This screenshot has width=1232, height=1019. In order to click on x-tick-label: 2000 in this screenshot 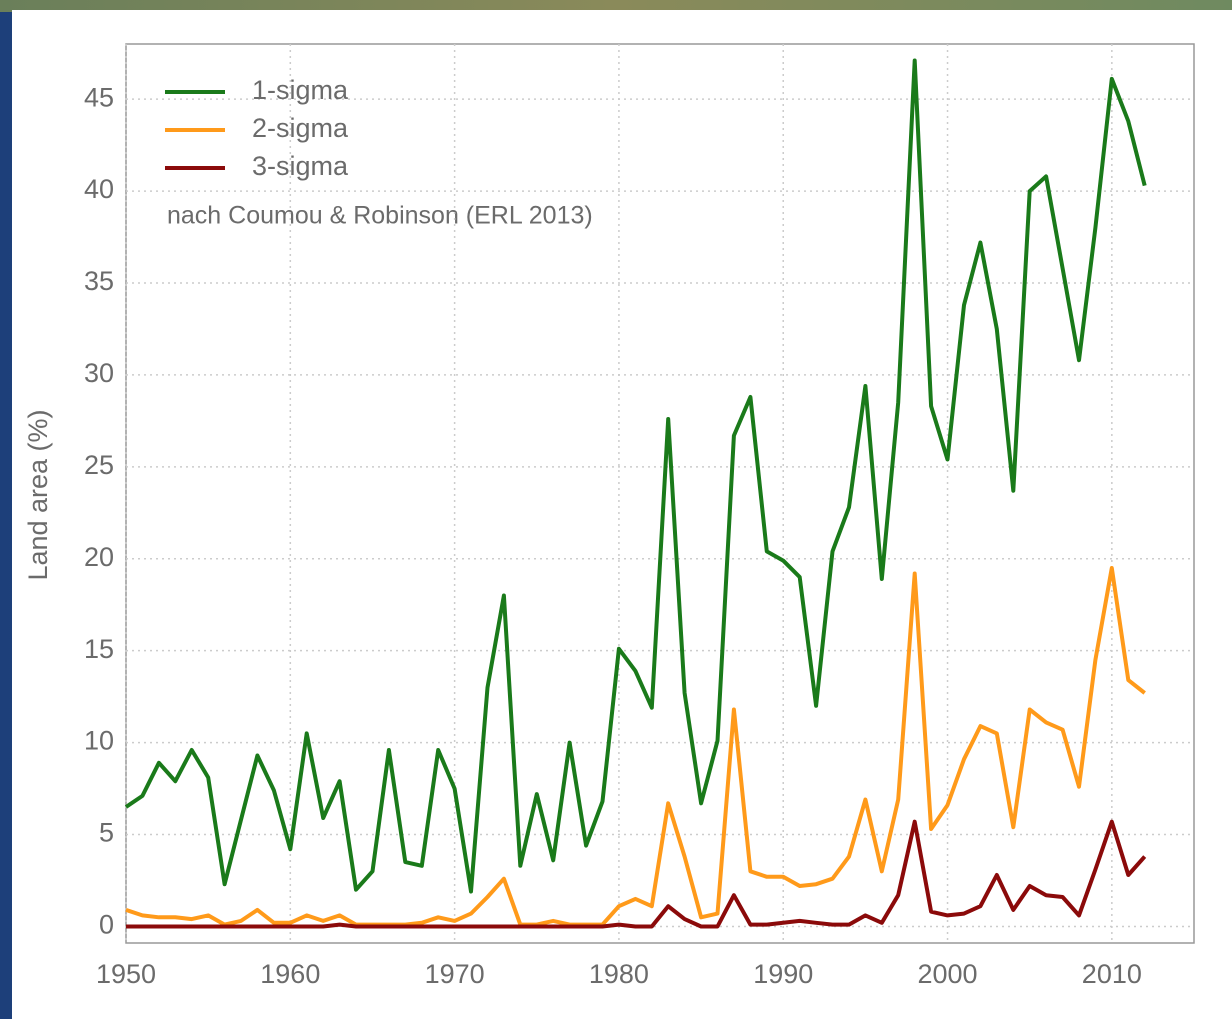, I will do `click(947, 974)`.